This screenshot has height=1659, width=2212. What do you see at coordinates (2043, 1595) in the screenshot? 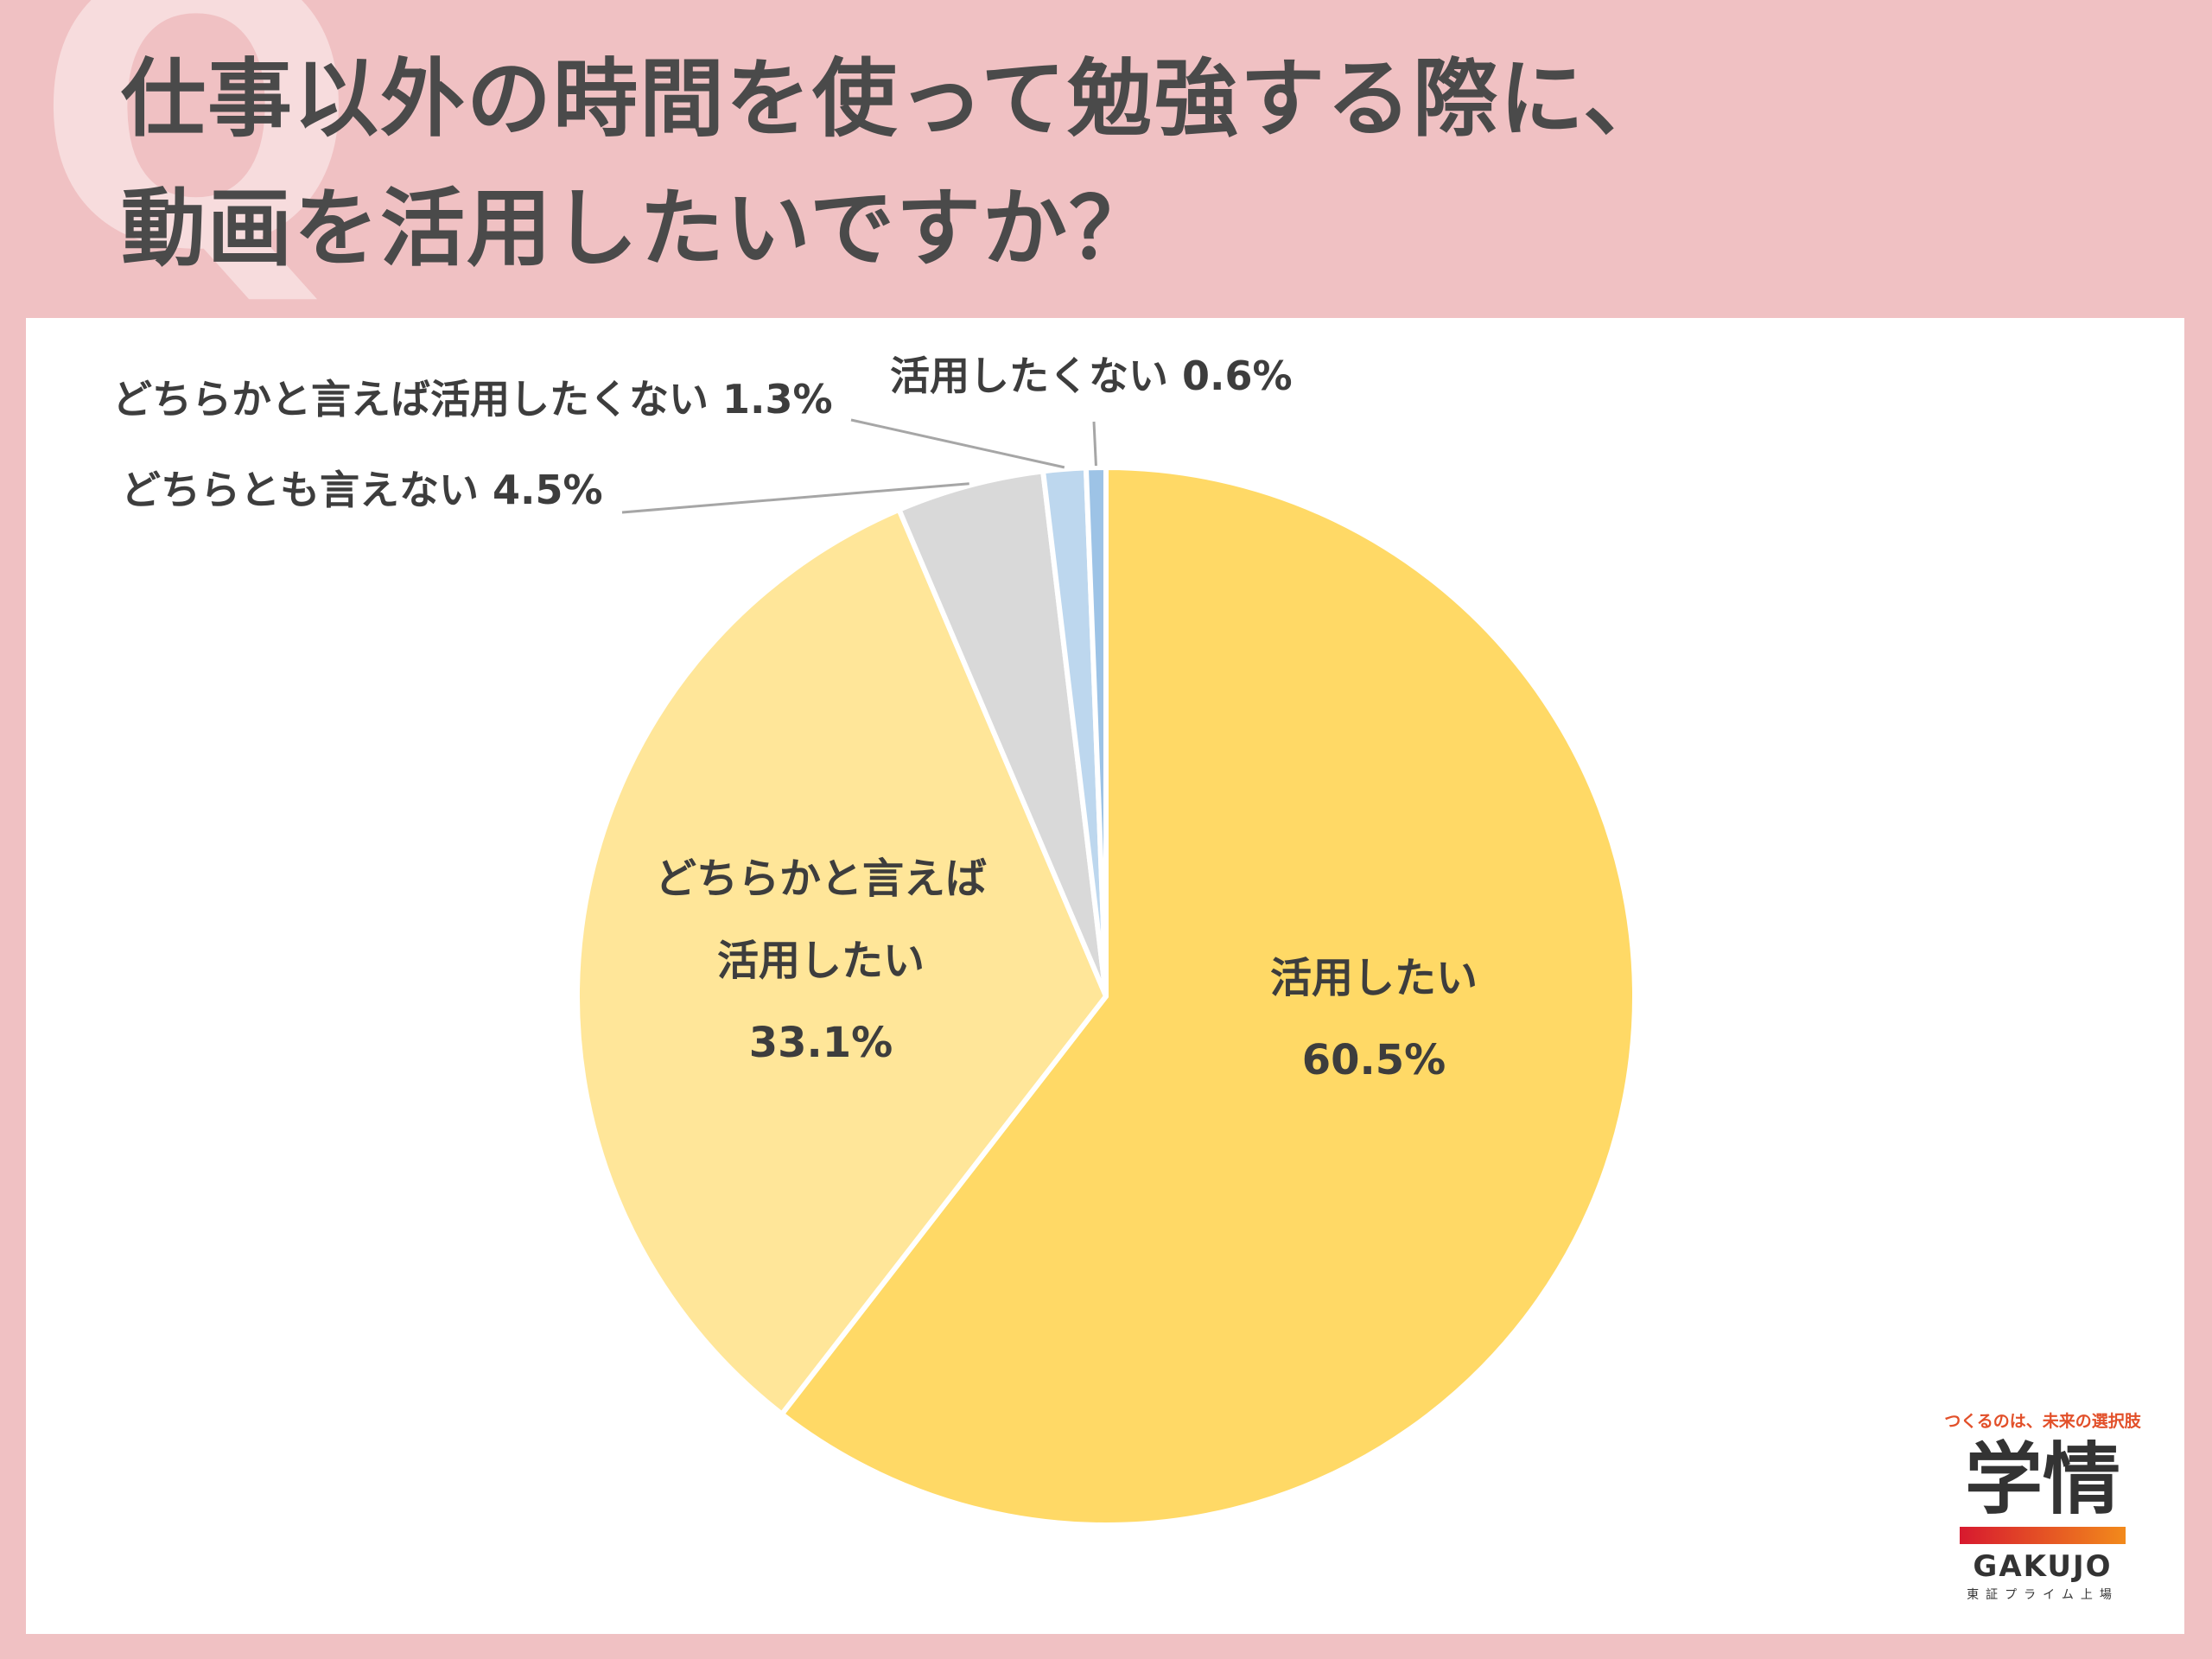
I see `logo-sub: 東証プライム上場` at bounding box center [2043, 1595].